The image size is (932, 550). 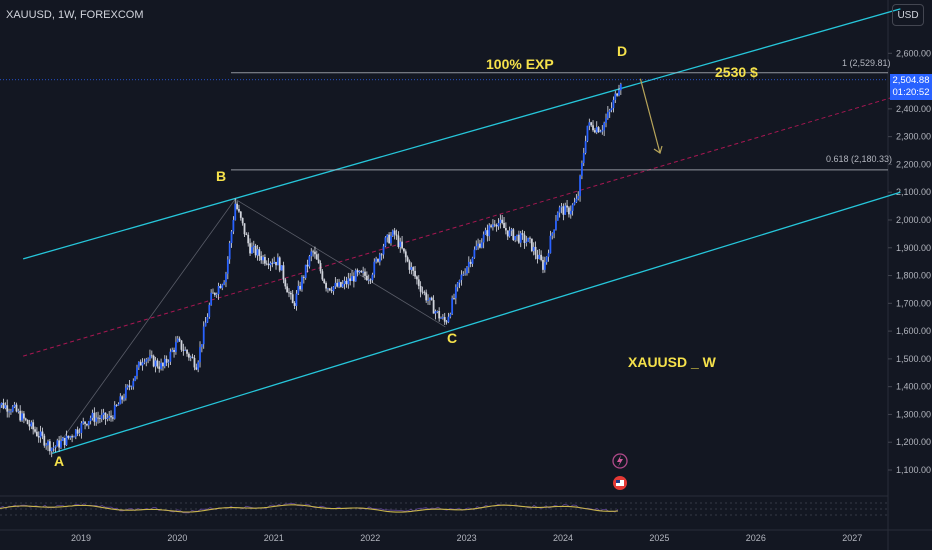 I want to click on x-tick-label: 2022, so click(x=370, y=538).